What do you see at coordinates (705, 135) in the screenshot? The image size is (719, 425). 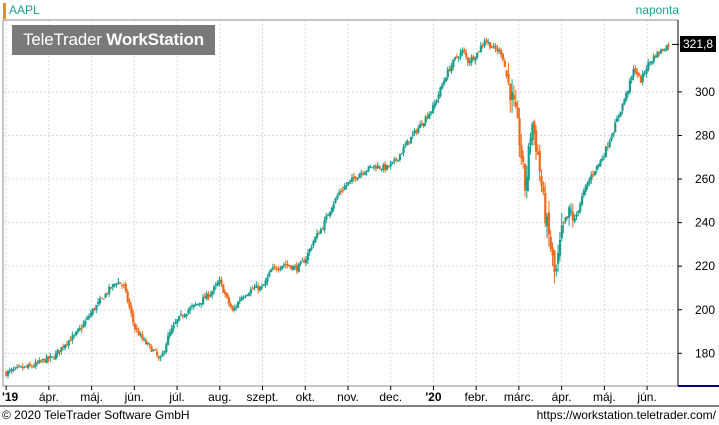 I see `y-tick-label: 280` at bounding box center [705, 135].